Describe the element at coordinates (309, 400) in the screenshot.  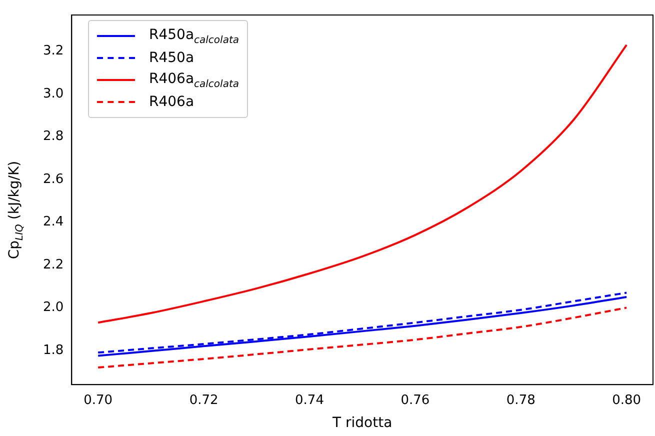
I see `x-tick-label: 0.74` at that location.